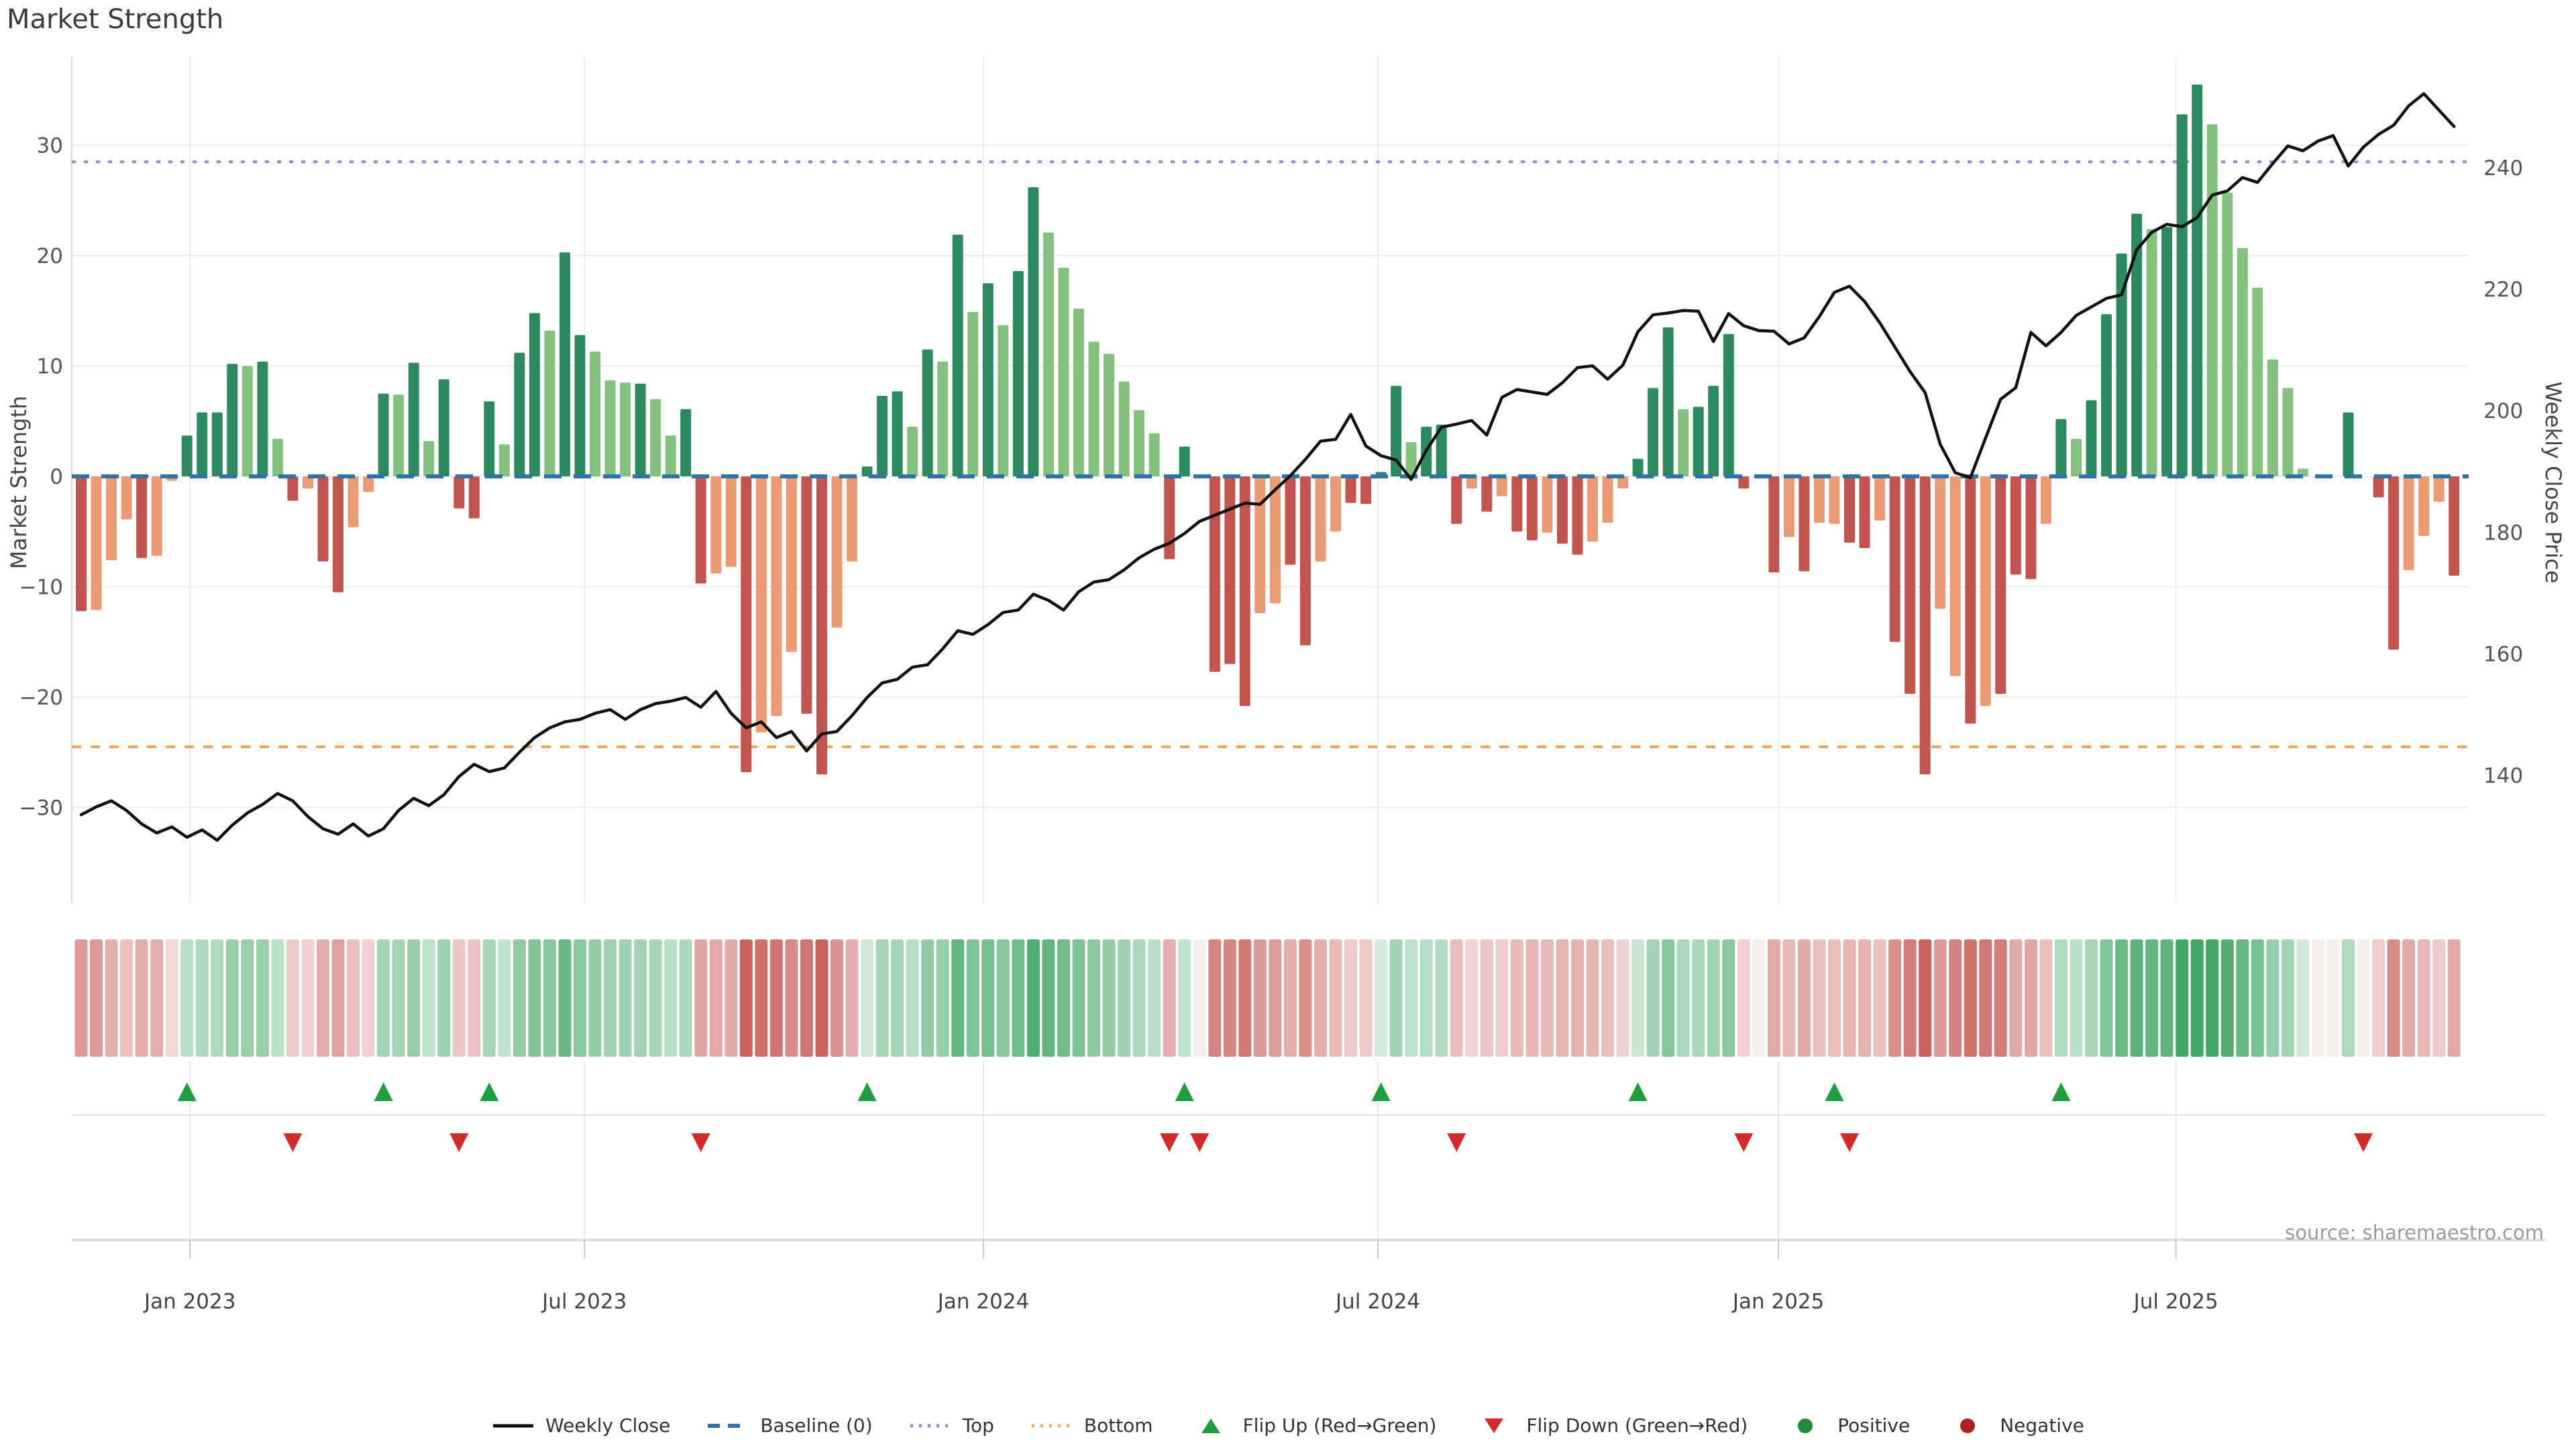  What do you see at coordinates (789, 1425) in the screenshot?
I see `legend-item: Baseline (0)` at bounding box center [789, 1425].